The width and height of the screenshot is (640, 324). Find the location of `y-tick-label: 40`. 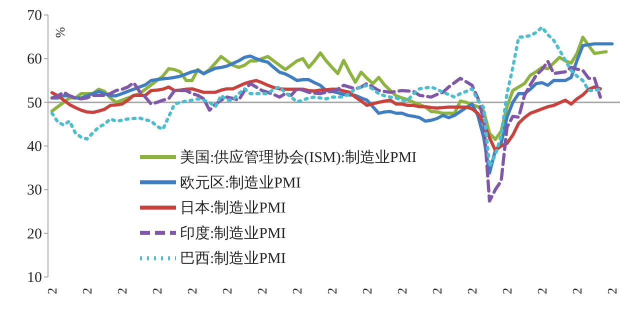

y-tick-label: 40 is located at coordinates (34, 147).